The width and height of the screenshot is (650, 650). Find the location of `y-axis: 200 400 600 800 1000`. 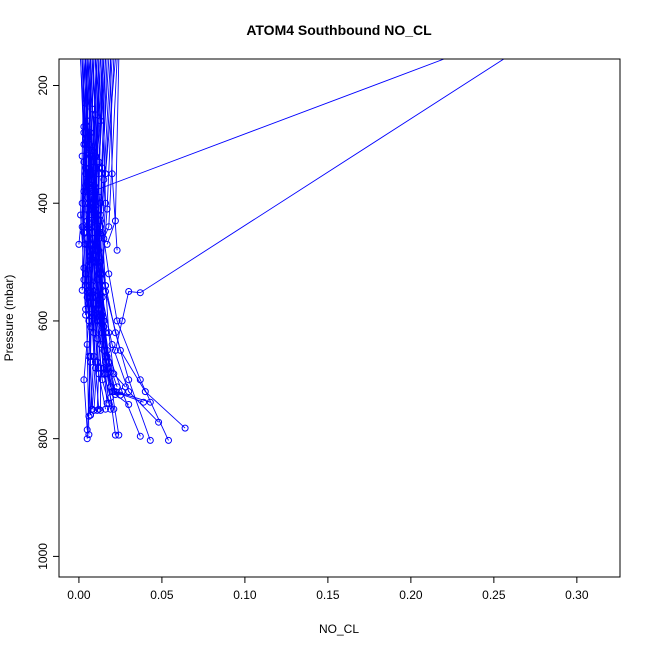

y-axis: 200 400 600 800 1000 is located at coordinates (47, 322).